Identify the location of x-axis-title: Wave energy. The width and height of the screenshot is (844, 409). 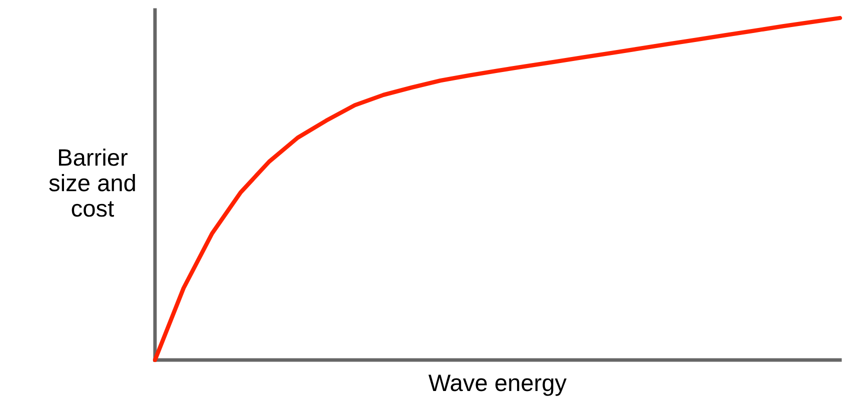
(497, 385).